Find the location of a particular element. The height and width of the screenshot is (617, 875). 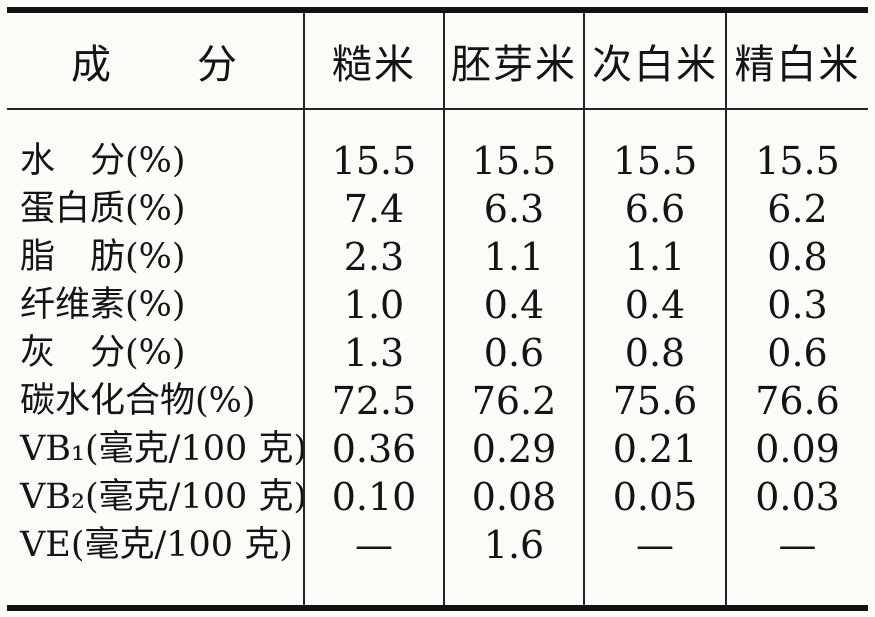

value-cell: 72.5 is located at coordinates (374, 401).